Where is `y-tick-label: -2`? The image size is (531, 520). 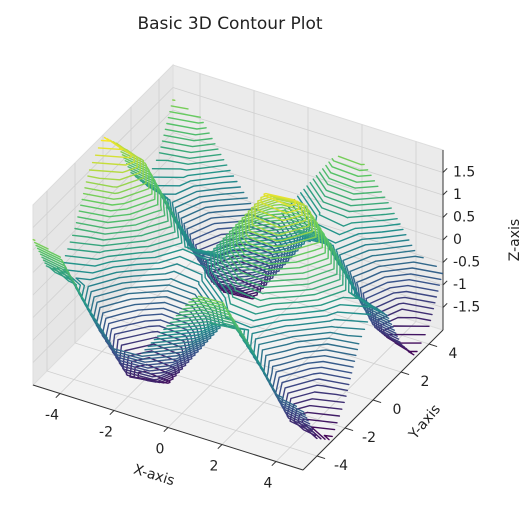 y-tick-label: -2 is located at coordinates (369, 438).